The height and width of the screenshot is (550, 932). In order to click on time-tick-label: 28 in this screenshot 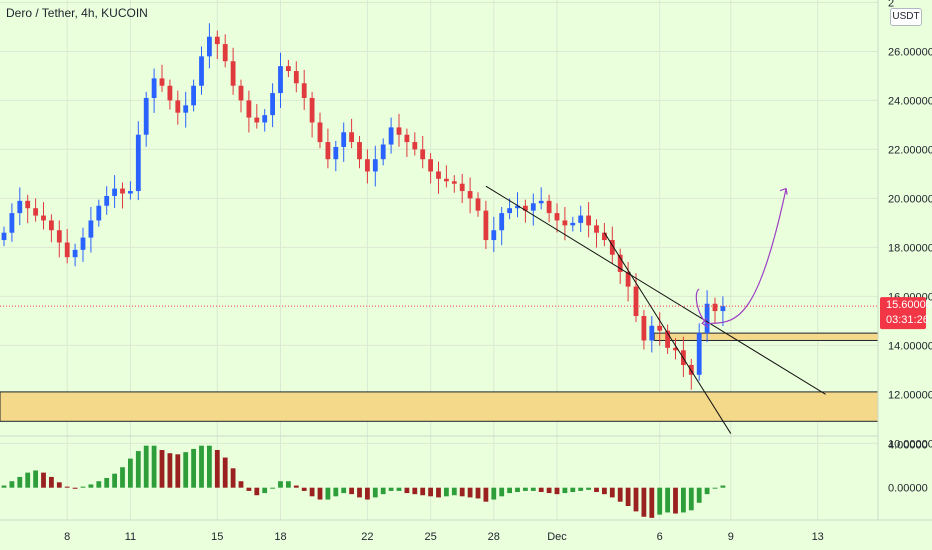, I will do `click(494, 537)`.